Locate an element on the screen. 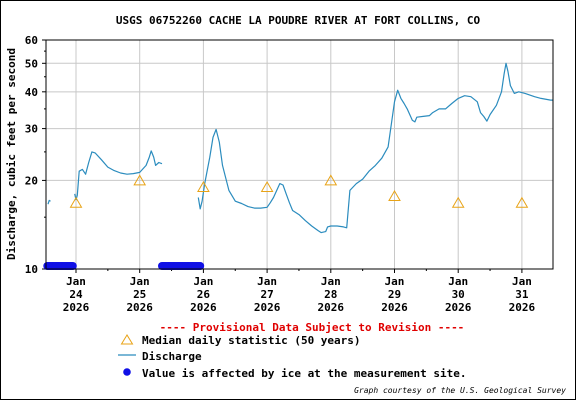 This screenshot has width=576, height=400. x-tick-label: 29 is located at coordinates (394, 294).